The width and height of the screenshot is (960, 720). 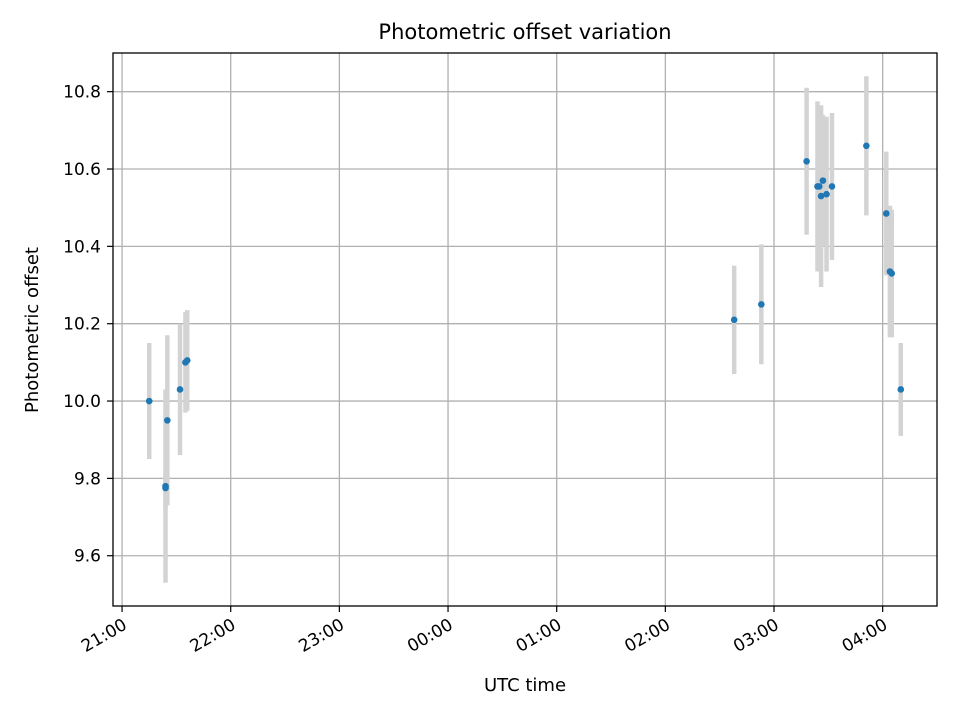 I want to click on y-tick-label: 10.8, so click(x=82, y=93).